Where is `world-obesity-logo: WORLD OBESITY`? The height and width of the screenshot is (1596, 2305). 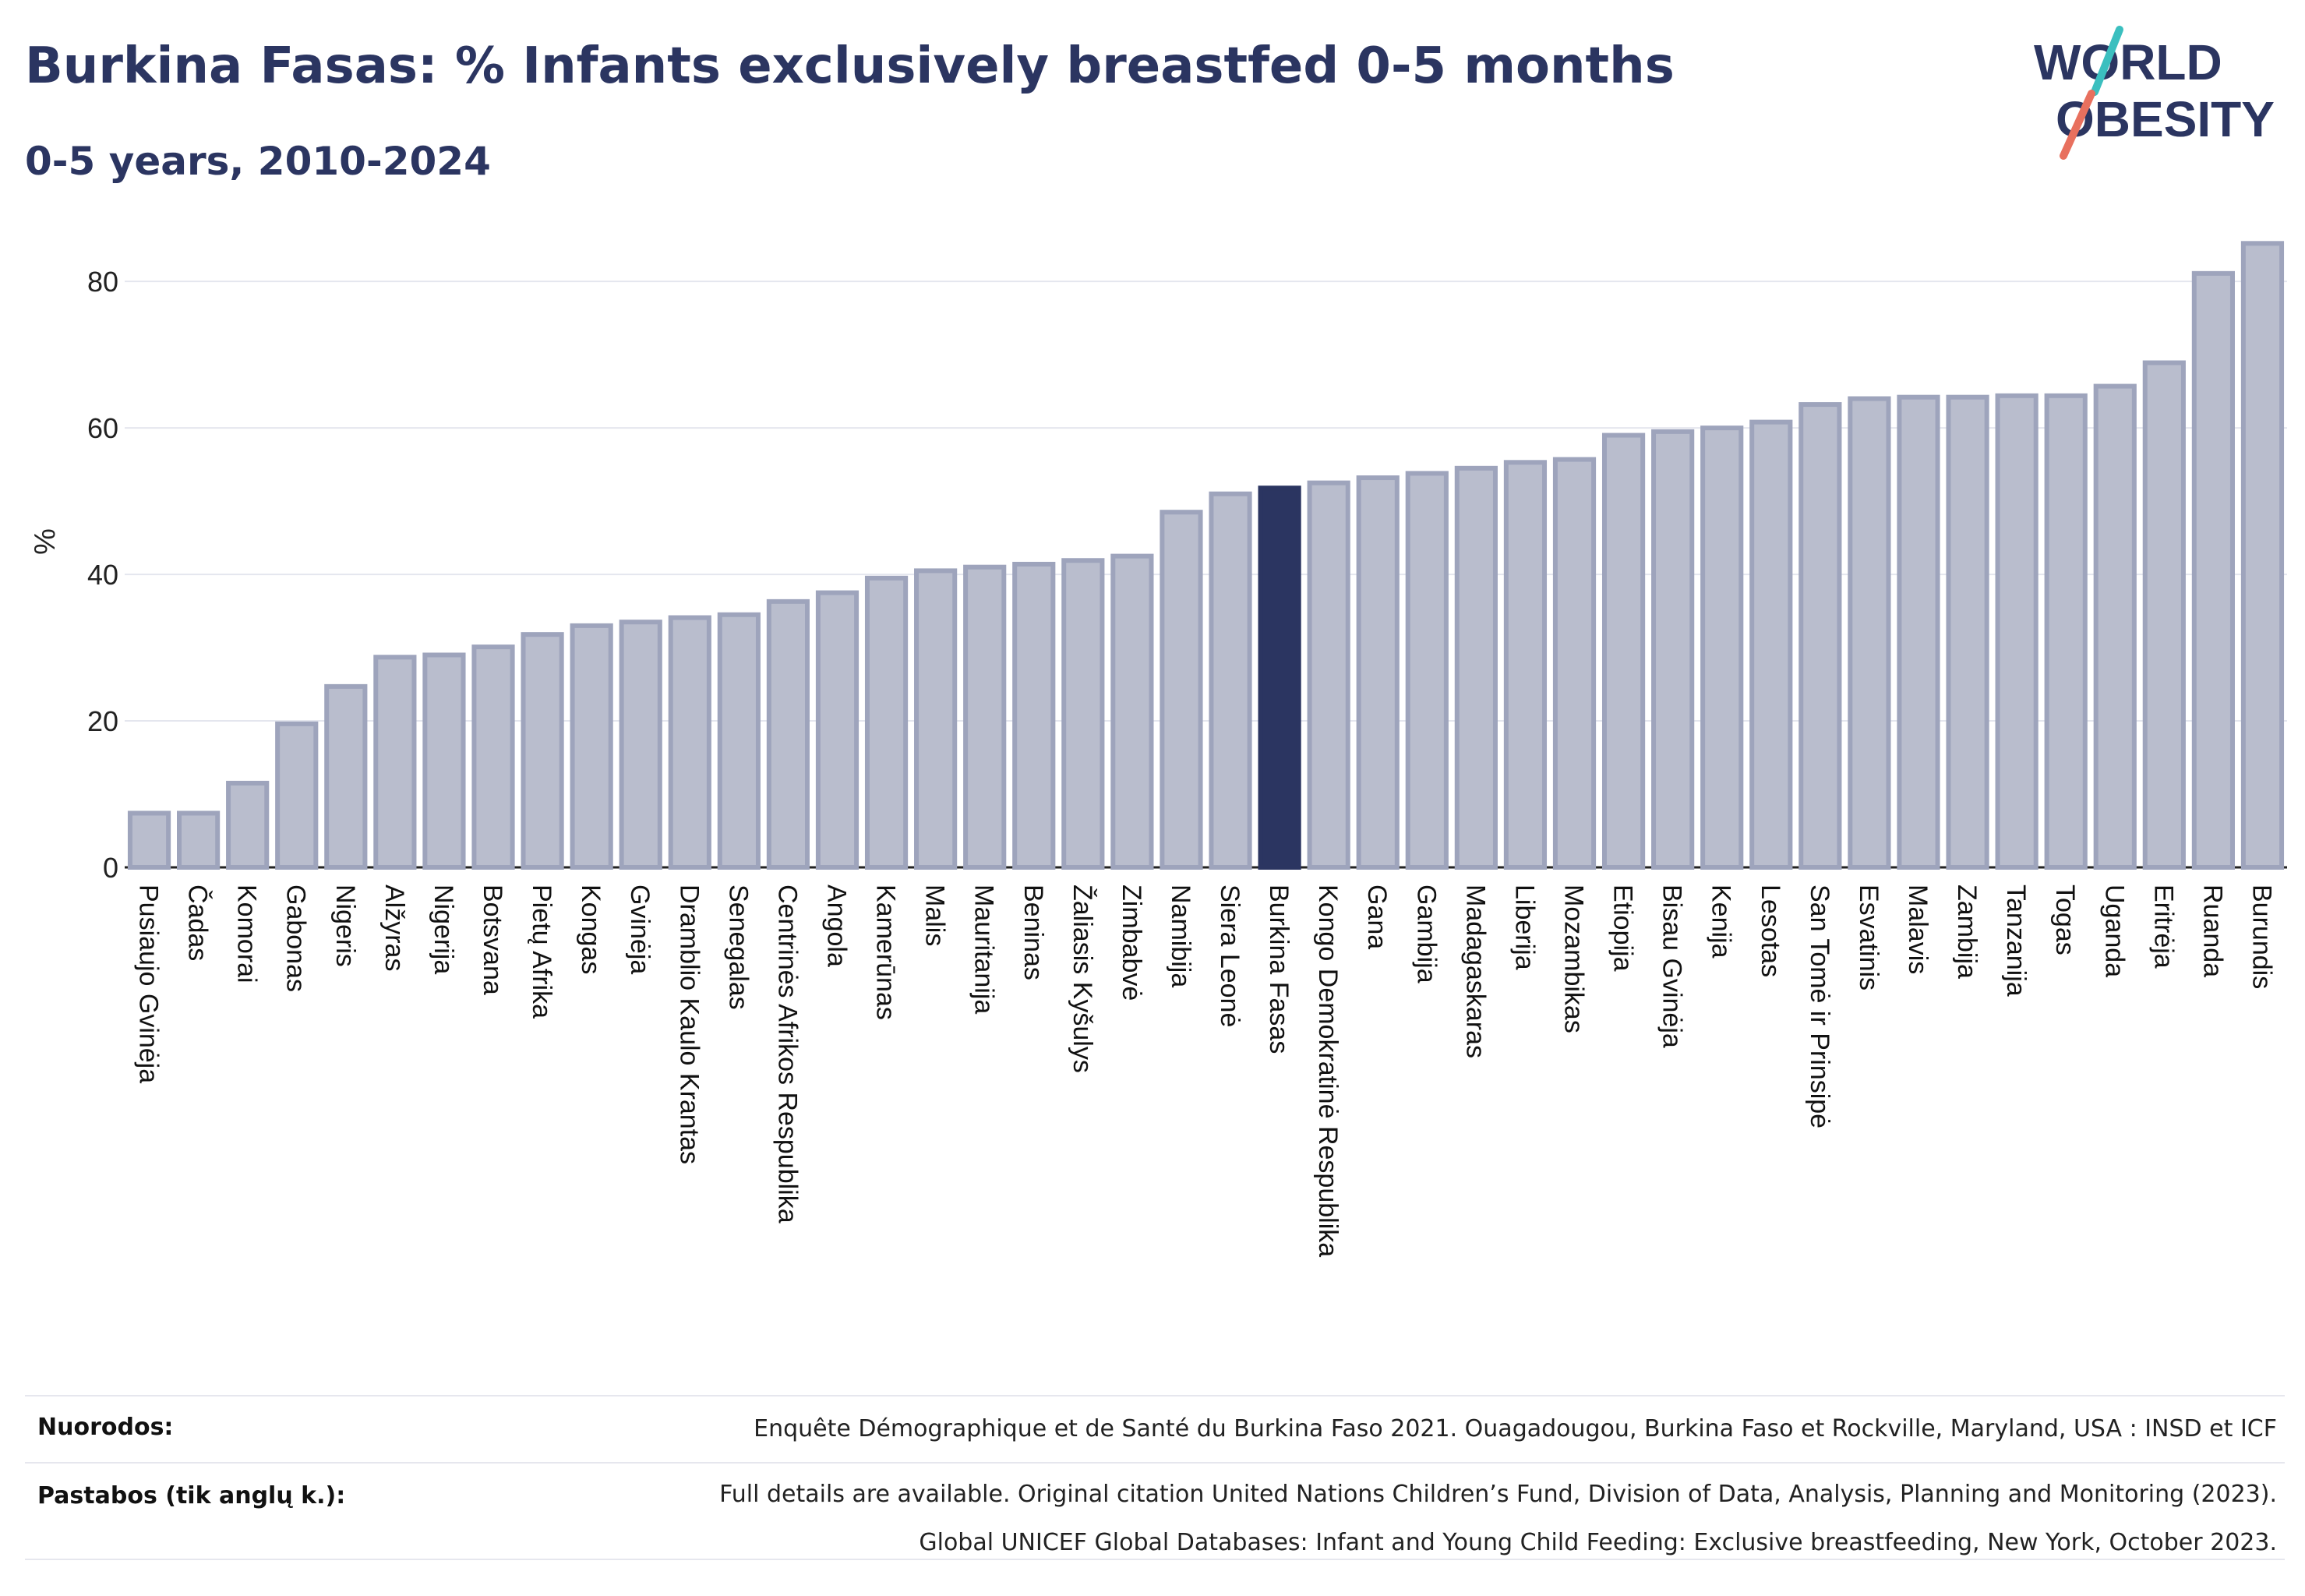
world-obesity-logo: WORLD OBESITY is located at coordinates (2154, 93).